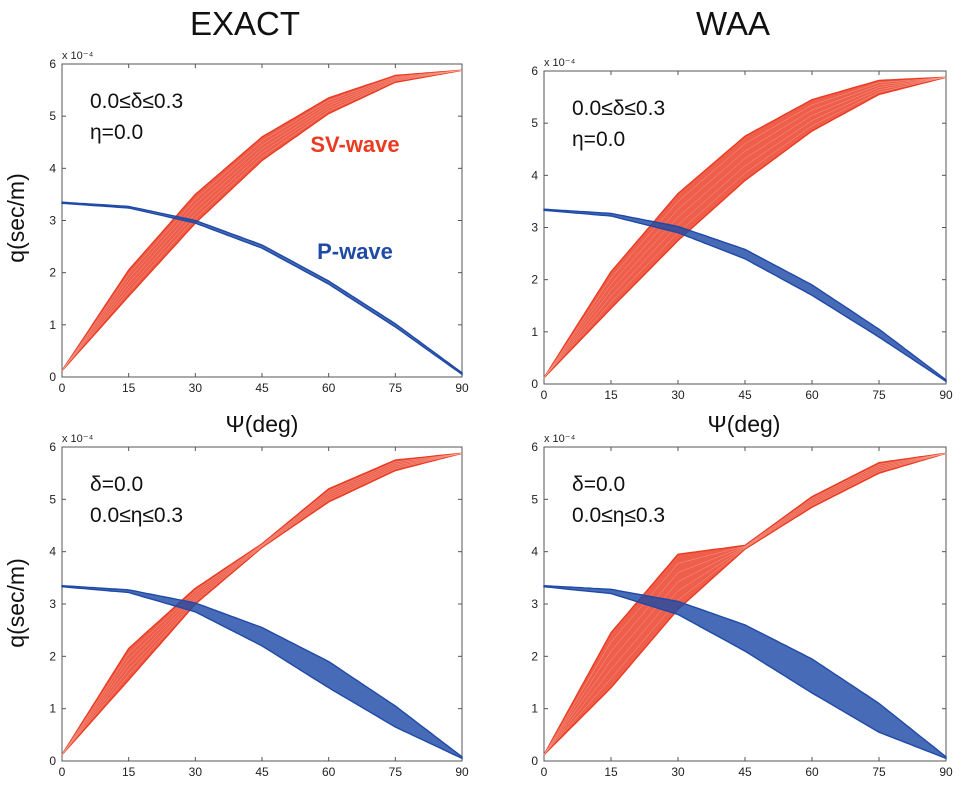 The image size is (961, 788). Describe the element at coordinates (245, 23) in the screenshot. I see `column-title-exact: EXACT` at that location.